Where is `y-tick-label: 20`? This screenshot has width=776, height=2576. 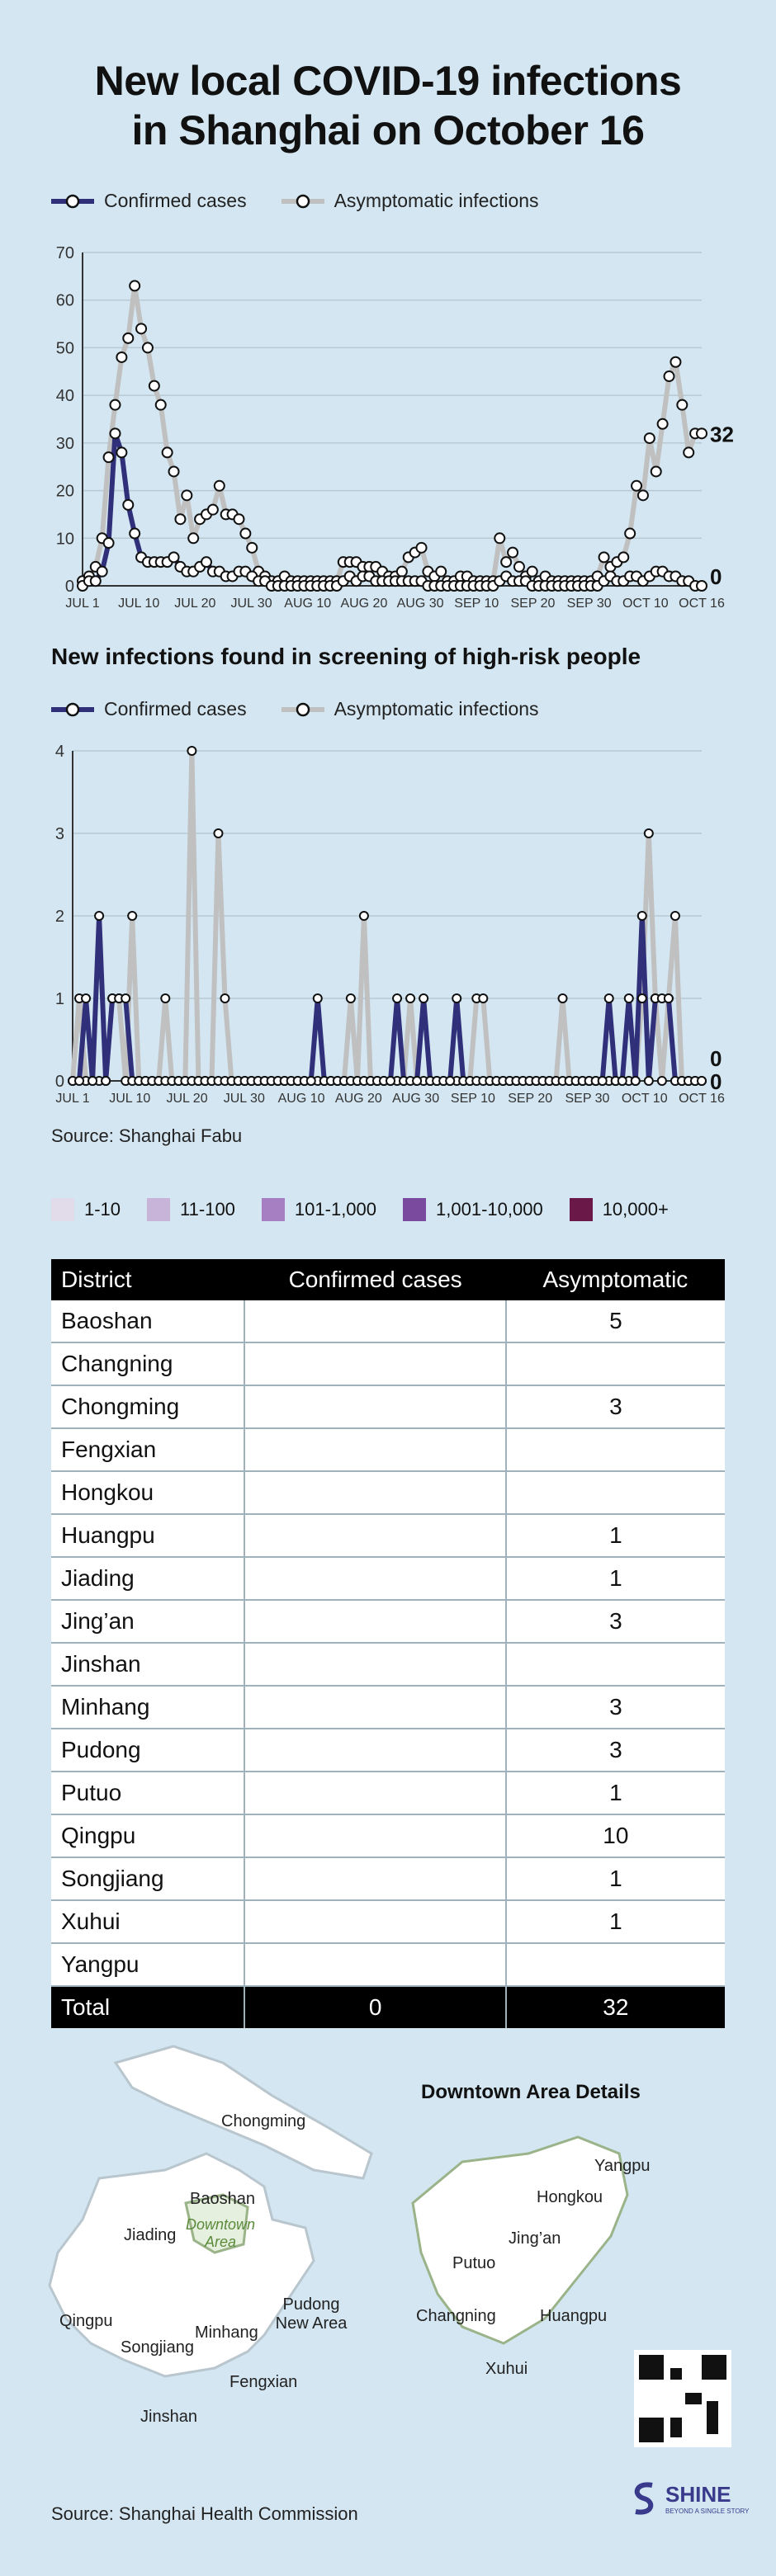
y-tick-label: 20 is located at coordinates (65, 492).